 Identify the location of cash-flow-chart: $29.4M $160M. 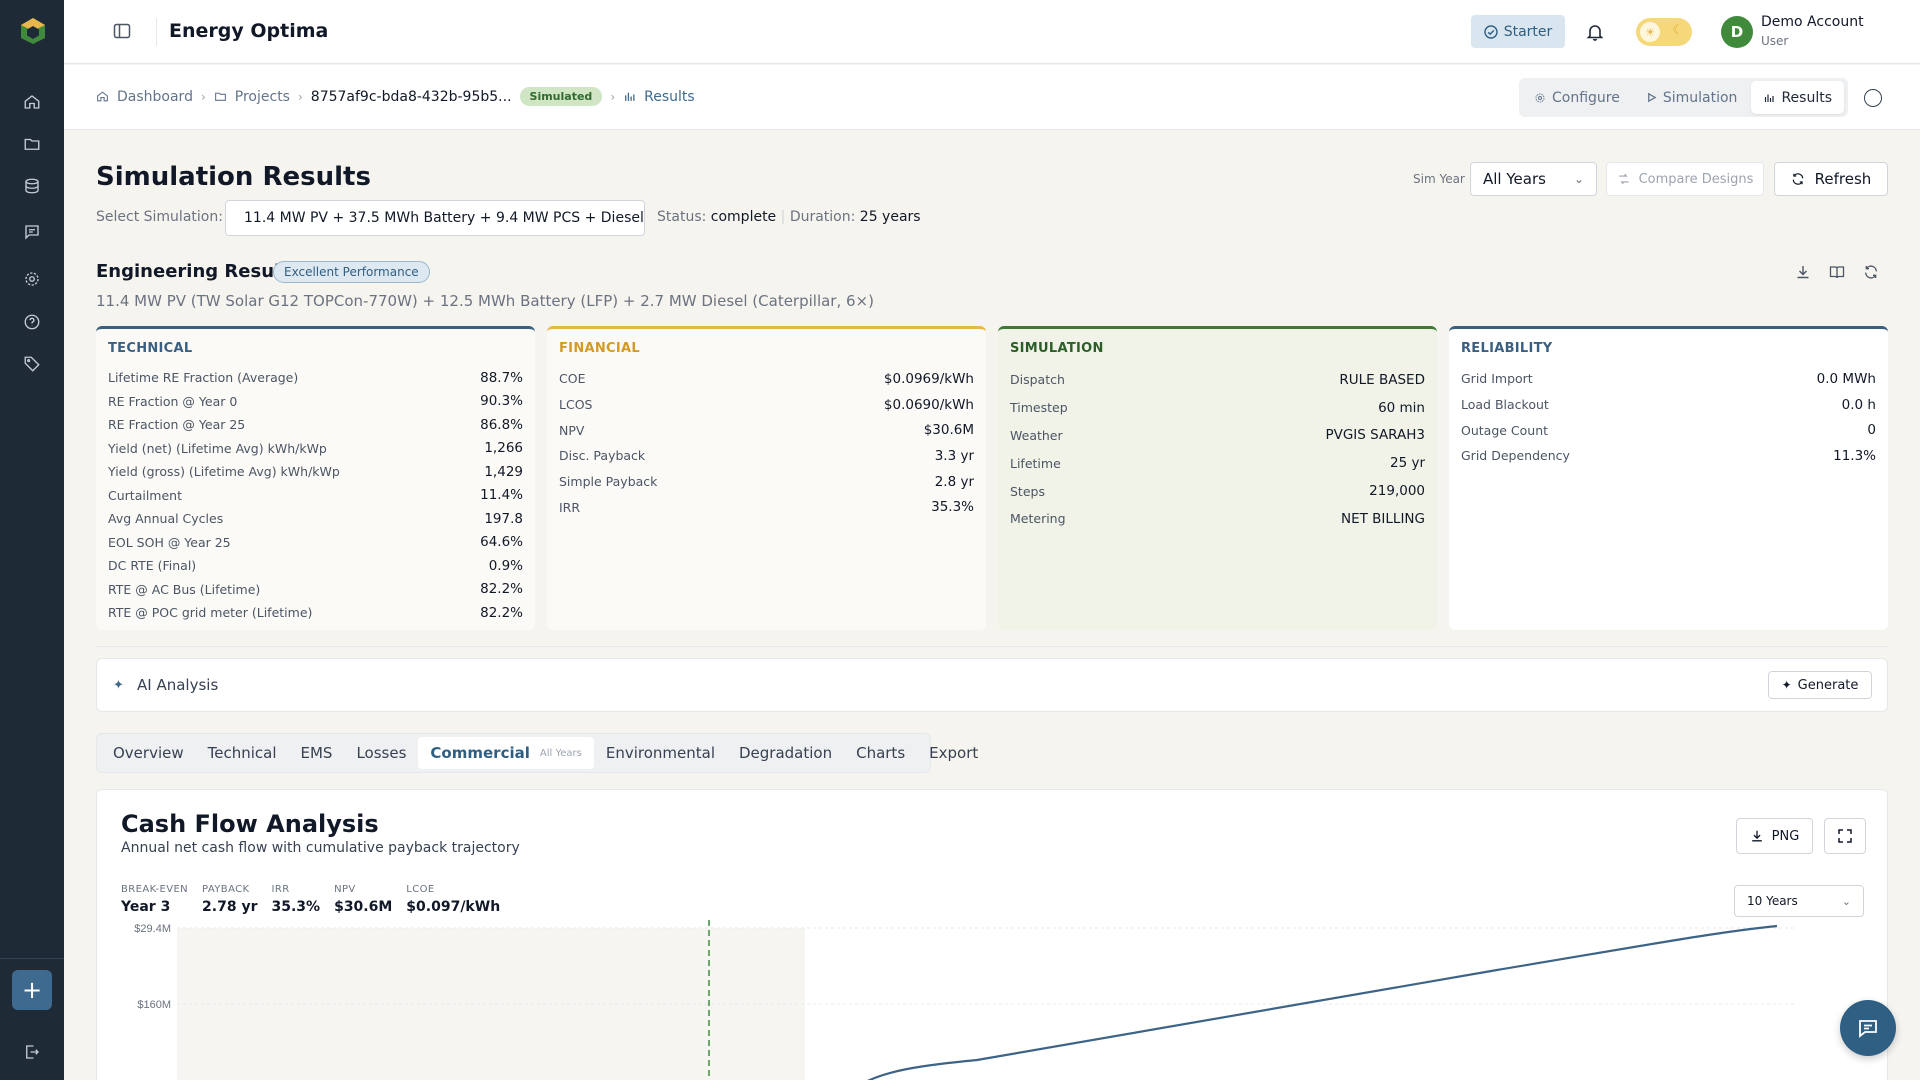
(965, 1000).